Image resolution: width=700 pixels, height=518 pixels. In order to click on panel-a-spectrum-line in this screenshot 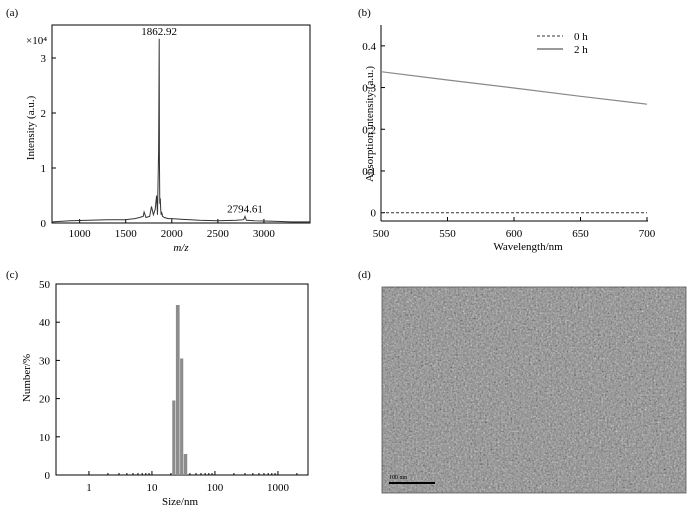, I will do `click(180, 130)`.